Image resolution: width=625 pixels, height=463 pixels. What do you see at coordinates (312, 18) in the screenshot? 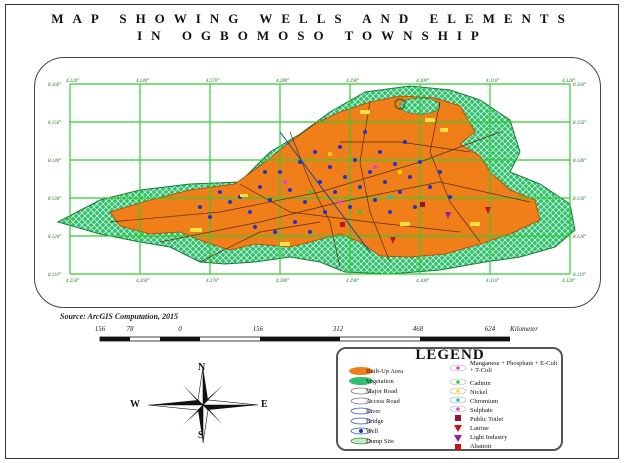
I see `map-title-line1: MAP SHOWING WELLS AND ELEMENTS` at bounding box center [312, 18].